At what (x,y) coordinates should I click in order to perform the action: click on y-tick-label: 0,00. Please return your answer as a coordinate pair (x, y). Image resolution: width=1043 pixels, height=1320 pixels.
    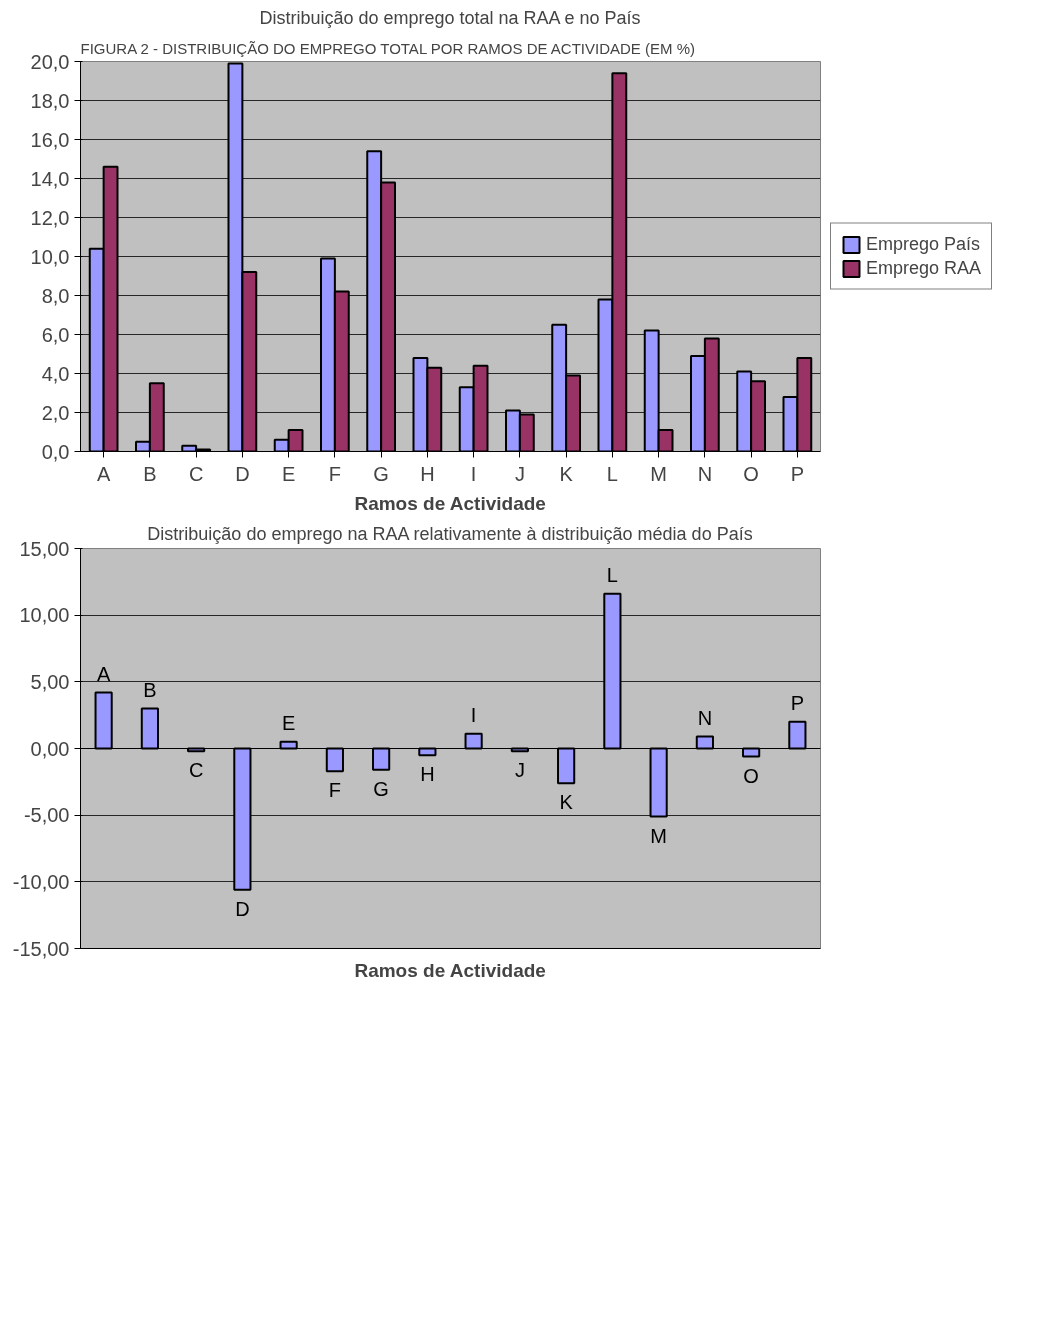
    Looking at the image, I should click on (50, 748).